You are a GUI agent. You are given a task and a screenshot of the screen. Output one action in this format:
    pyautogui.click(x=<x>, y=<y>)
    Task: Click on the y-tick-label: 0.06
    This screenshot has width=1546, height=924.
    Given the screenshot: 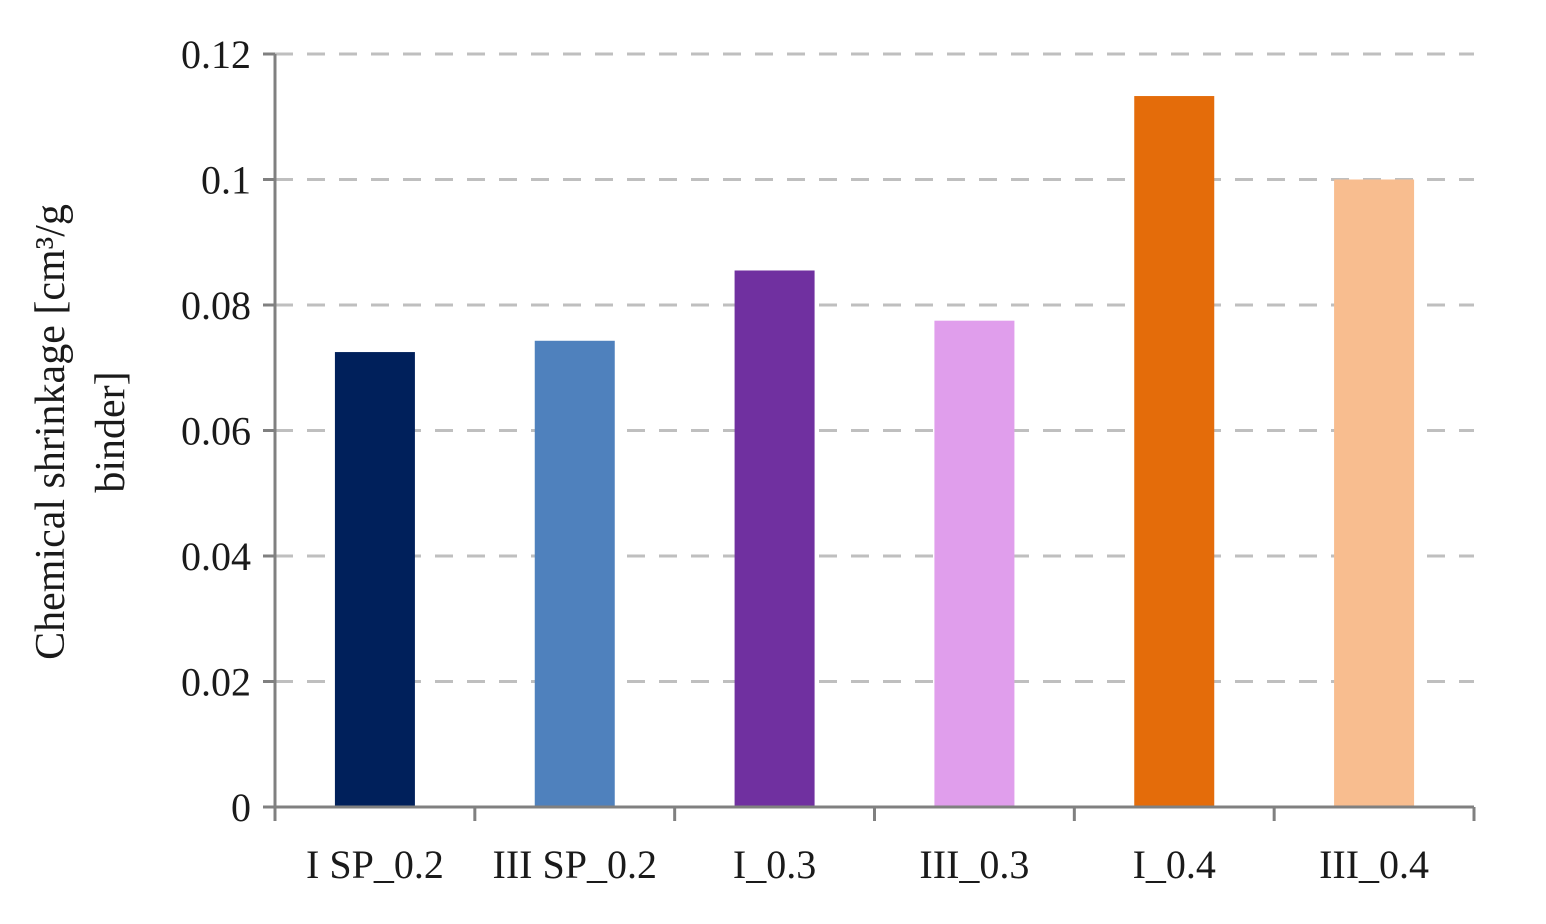 What is the action you would take?
    pyautogui.click(x=216, y=431)
    